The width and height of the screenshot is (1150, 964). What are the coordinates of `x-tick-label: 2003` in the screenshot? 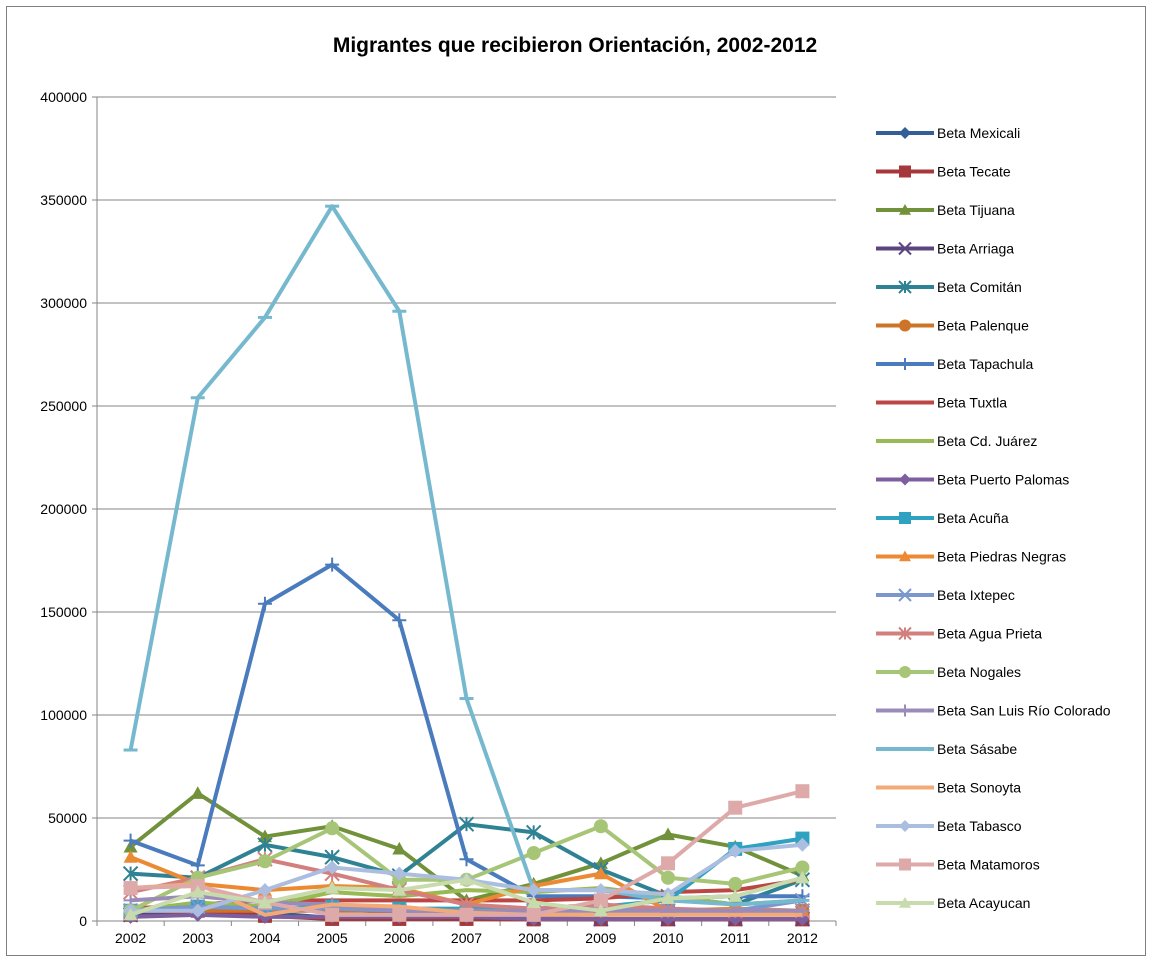 It's located at (197, 938).